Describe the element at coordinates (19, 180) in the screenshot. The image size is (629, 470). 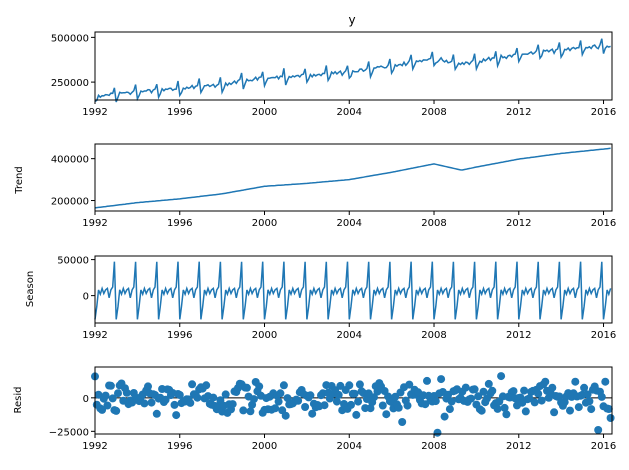
I see `trend-ylabel: Trend` at that location.